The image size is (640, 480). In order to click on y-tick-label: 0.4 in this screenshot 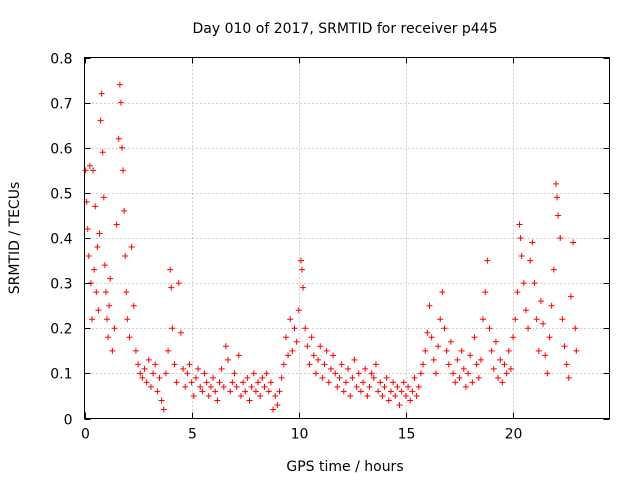, I will do `click(61, 240)`.